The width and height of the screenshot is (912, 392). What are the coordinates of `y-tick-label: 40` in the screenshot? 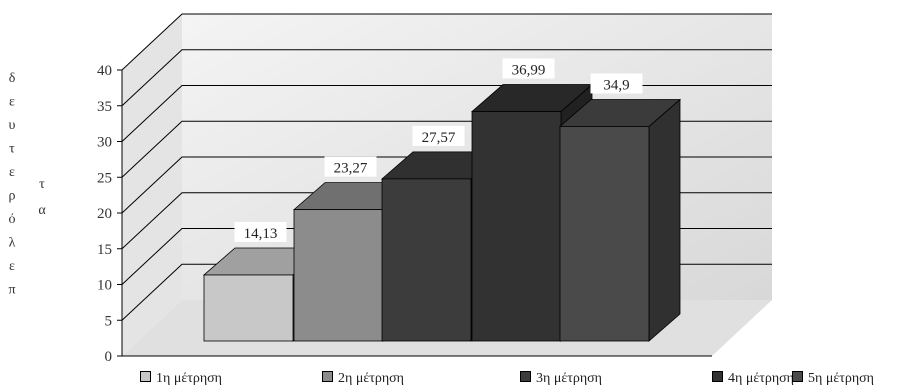 It's located at (104, 71).